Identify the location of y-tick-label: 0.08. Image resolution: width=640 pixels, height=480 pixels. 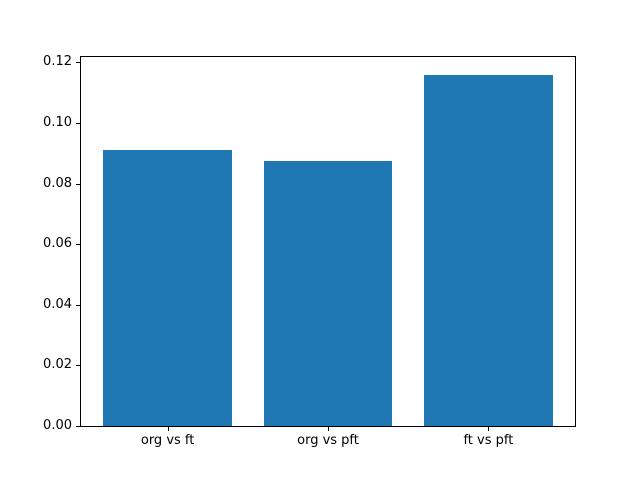
(57, 183).